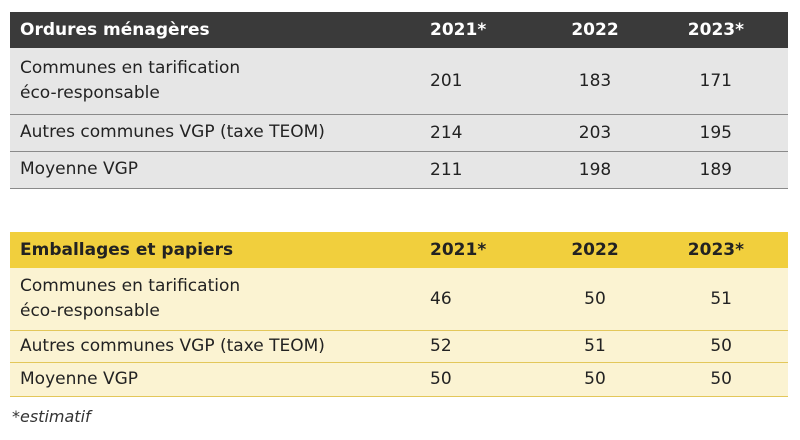 This screenshot has height=440, width=800. I want to click on cell-value: 214, so click(446, 132).